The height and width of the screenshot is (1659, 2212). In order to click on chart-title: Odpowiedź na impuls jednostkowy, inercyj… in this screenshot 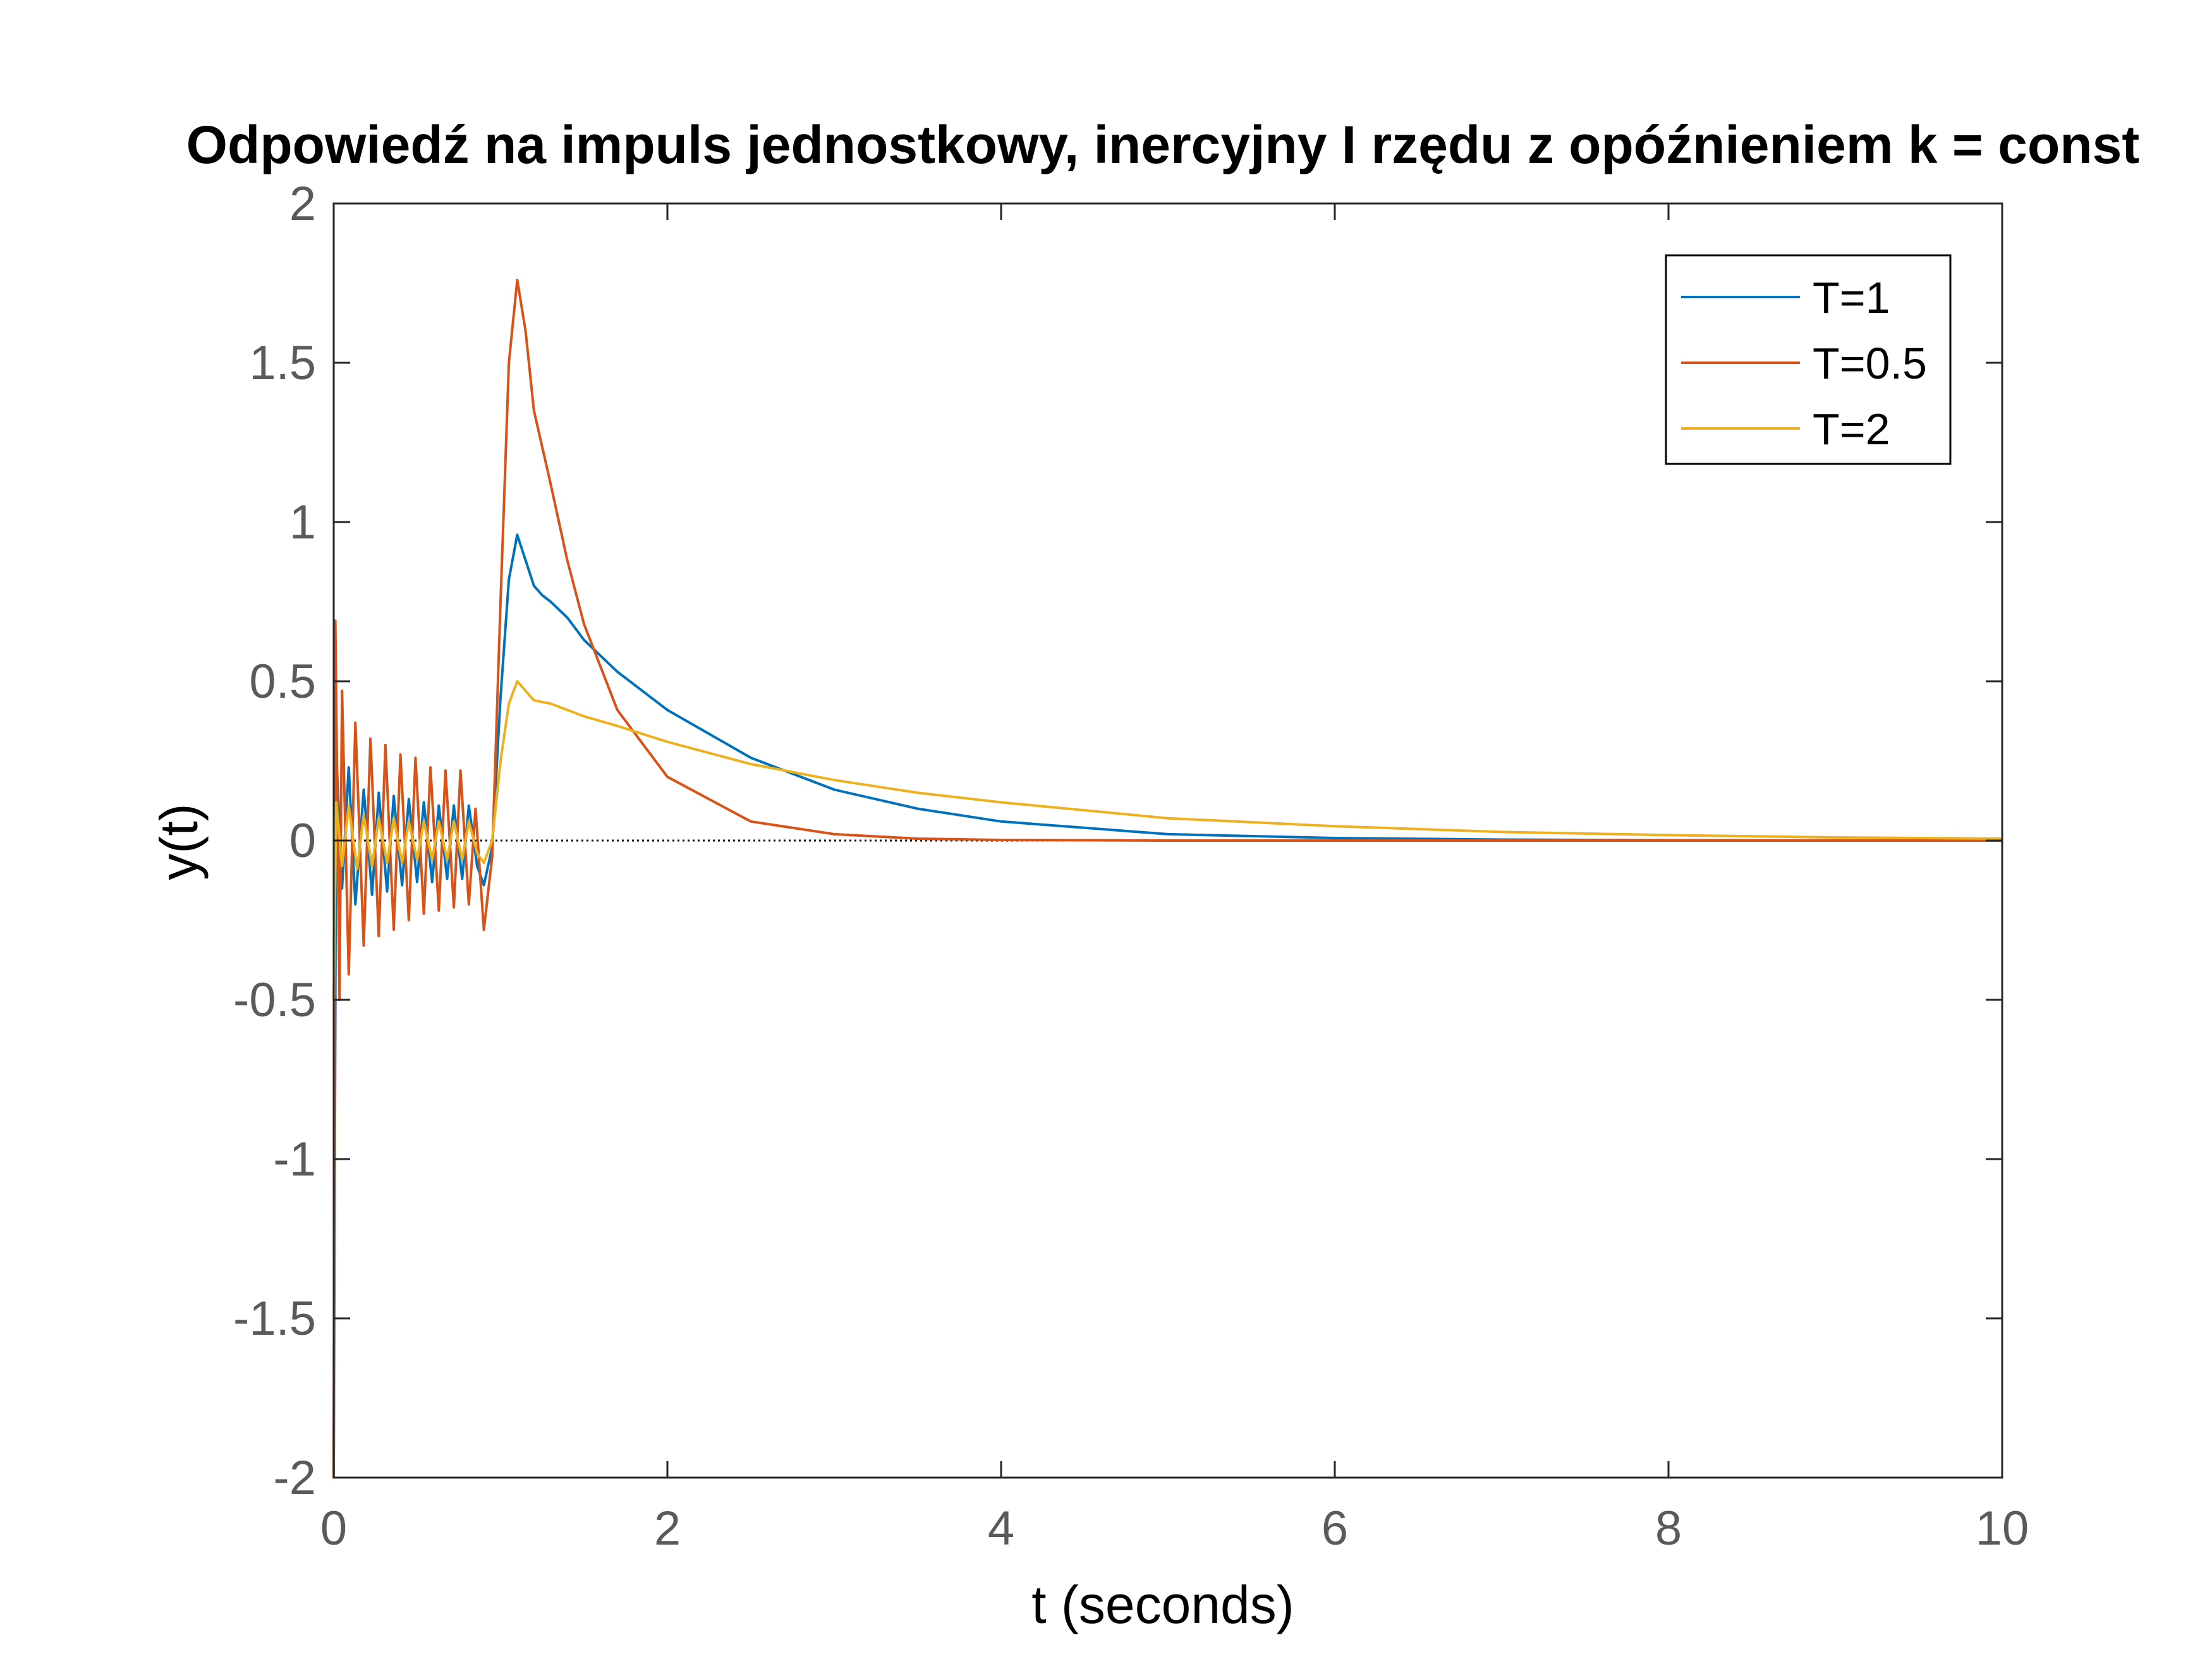, I will do `click(1163, 144)`.